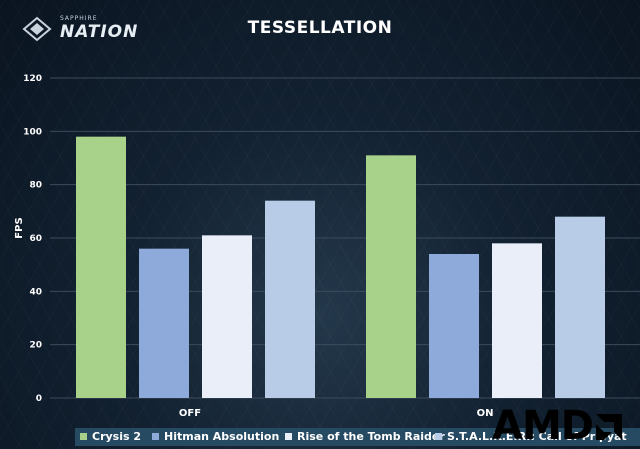  I want to click on amd-arrow-icon, so click(609, 427).